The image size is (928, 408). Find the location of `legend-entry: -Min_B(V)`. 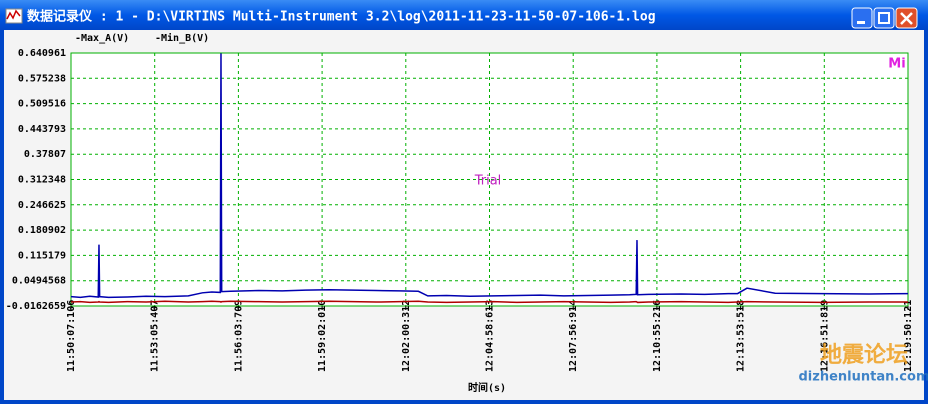

legend-entry: -Min_B(V) is located at coordinates (182, 38).